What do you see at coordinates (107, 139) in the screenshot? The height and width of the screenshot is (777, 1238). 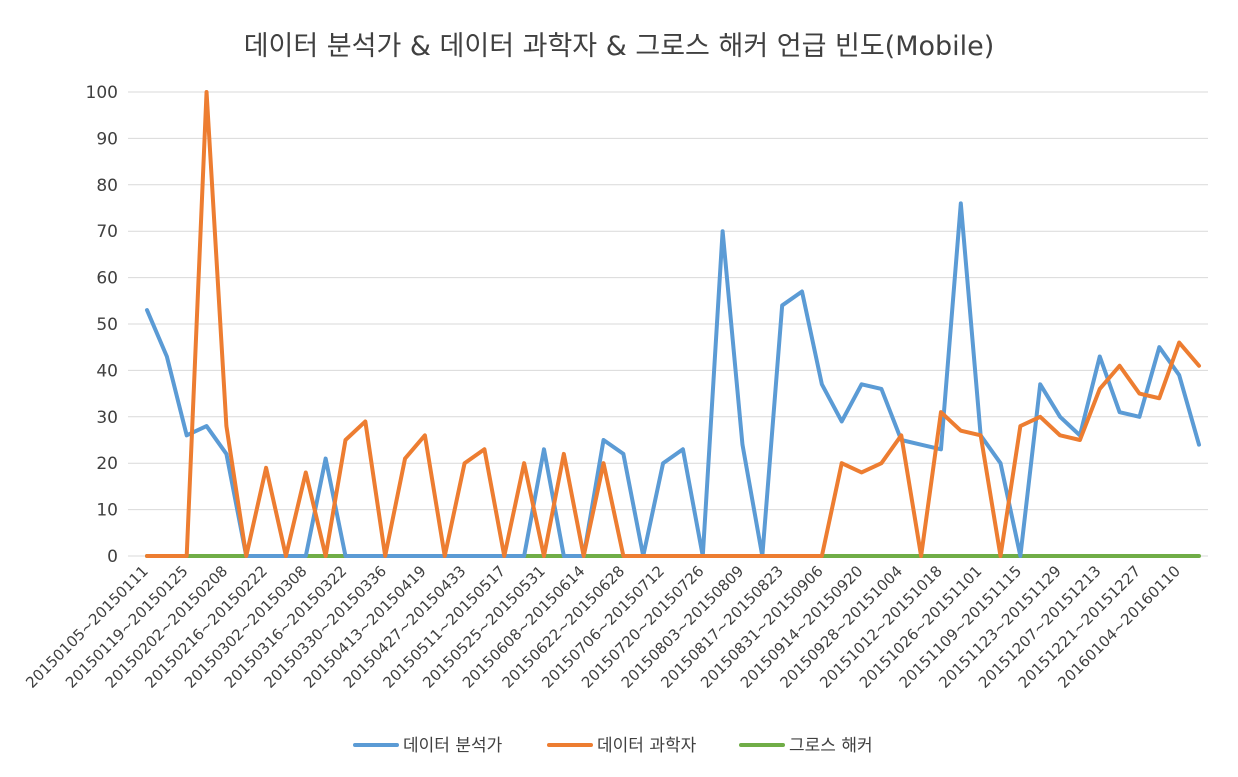 I see `y-tick-label: 90` at bounding box center [107, 139].